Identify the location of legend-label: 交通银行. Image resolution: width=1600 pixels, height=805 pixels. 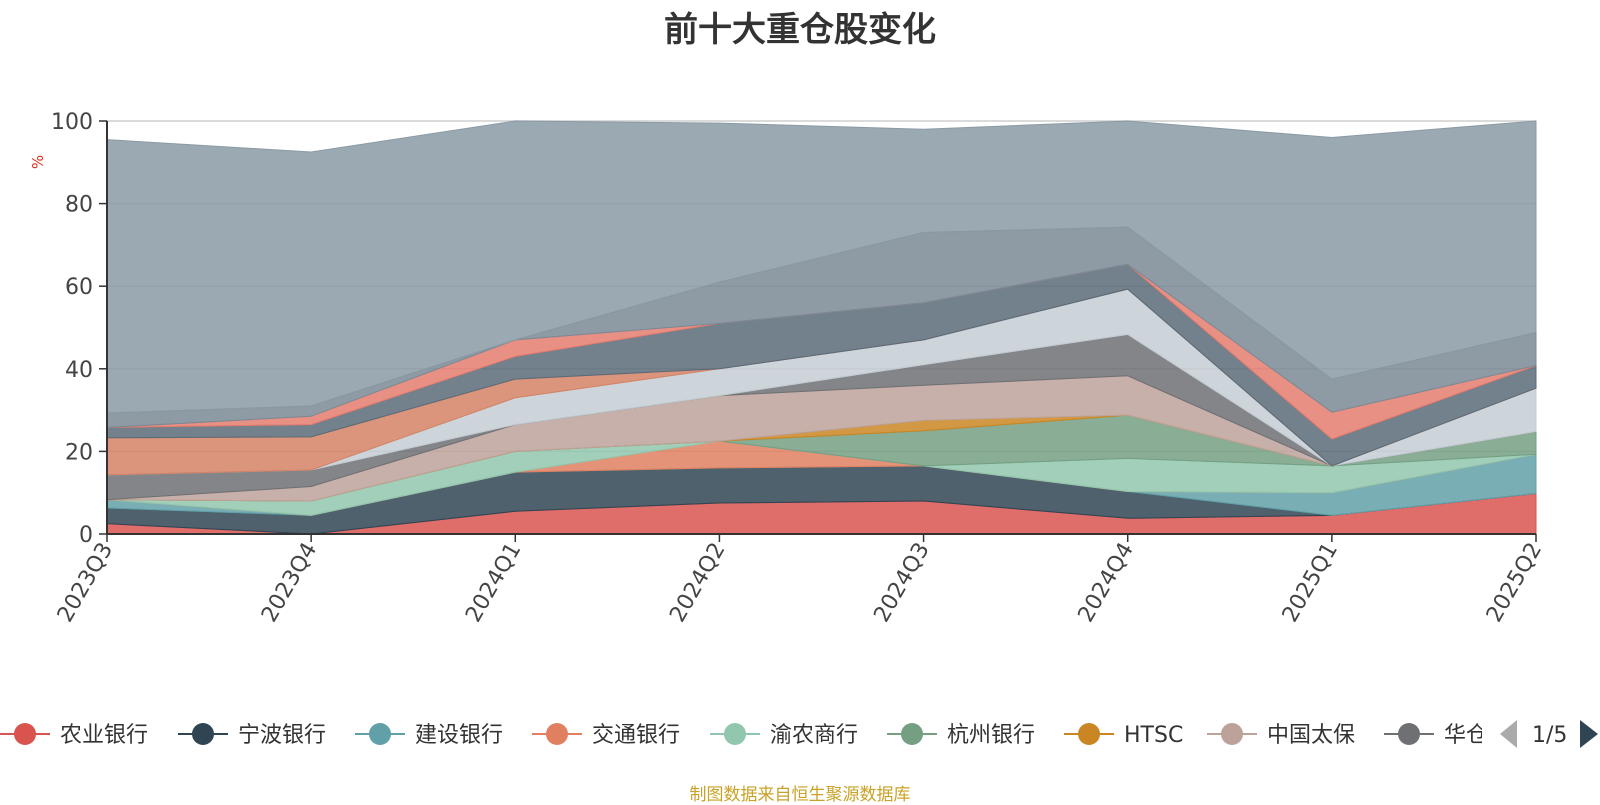
(636, 735).